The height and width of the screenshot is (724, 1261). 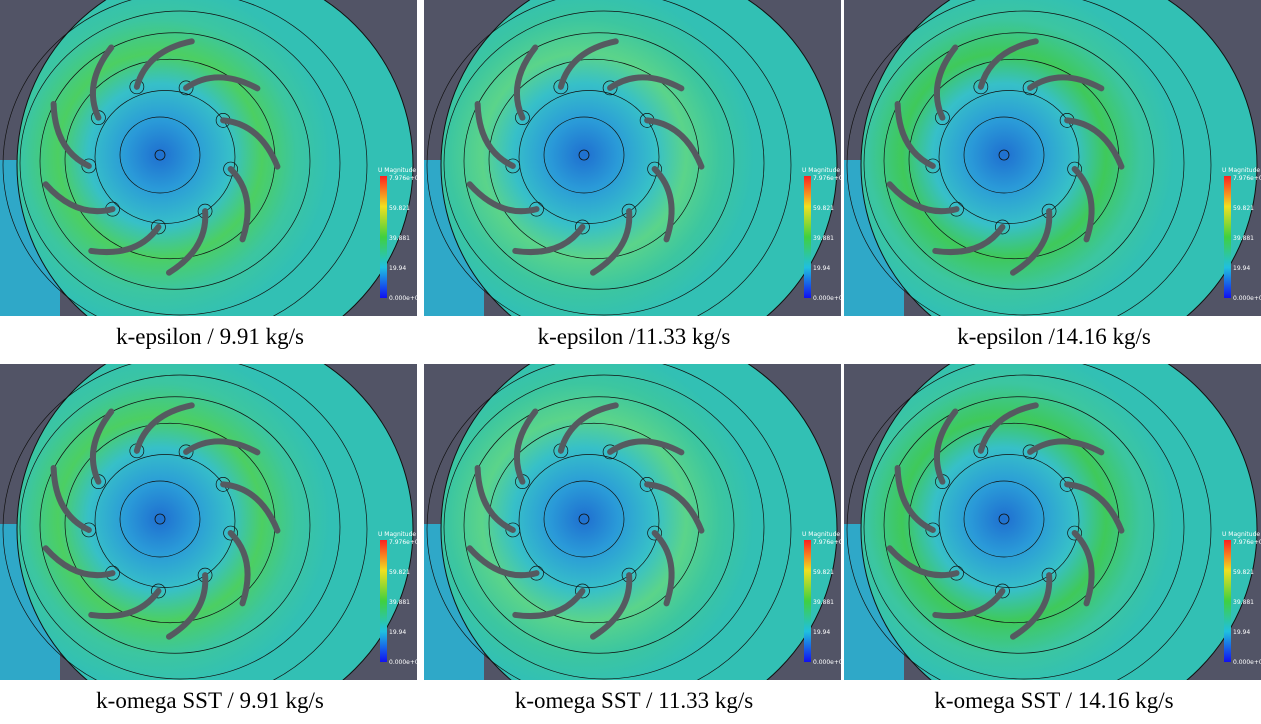 I want to click on caption: k-epsilon /14.16 kg/s, so click(x=1054, y=336).